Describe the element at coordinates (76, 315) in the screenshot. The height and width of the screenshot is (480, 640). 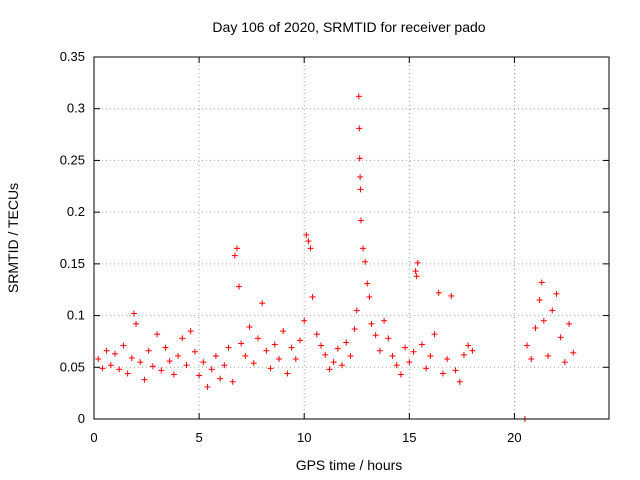
I see `y-tick-label: 0.1` at that location.